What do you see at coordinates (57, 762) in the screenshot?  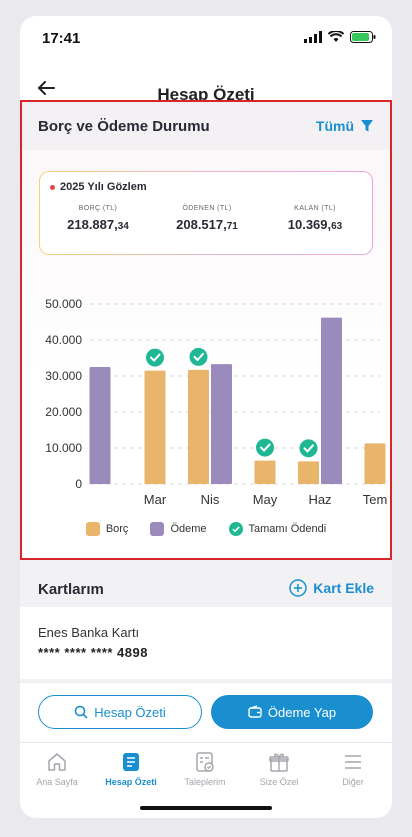 I see `home-icon` at bounding box center [57, 762].